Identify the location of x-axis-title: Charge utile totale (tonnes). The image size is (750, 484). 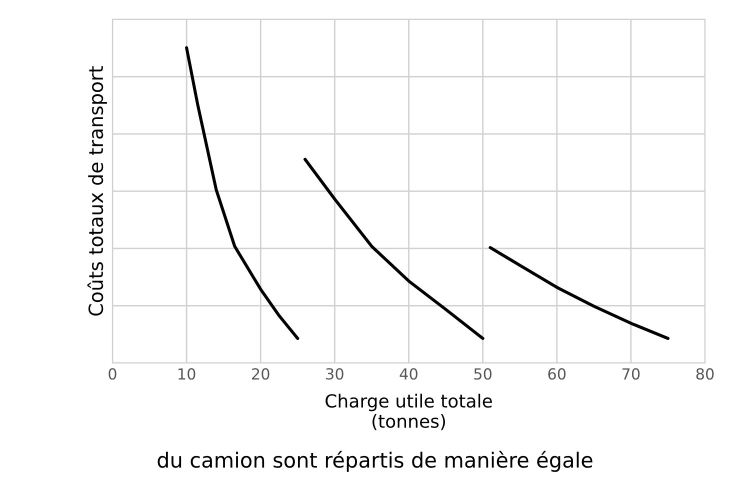
(409, 412).